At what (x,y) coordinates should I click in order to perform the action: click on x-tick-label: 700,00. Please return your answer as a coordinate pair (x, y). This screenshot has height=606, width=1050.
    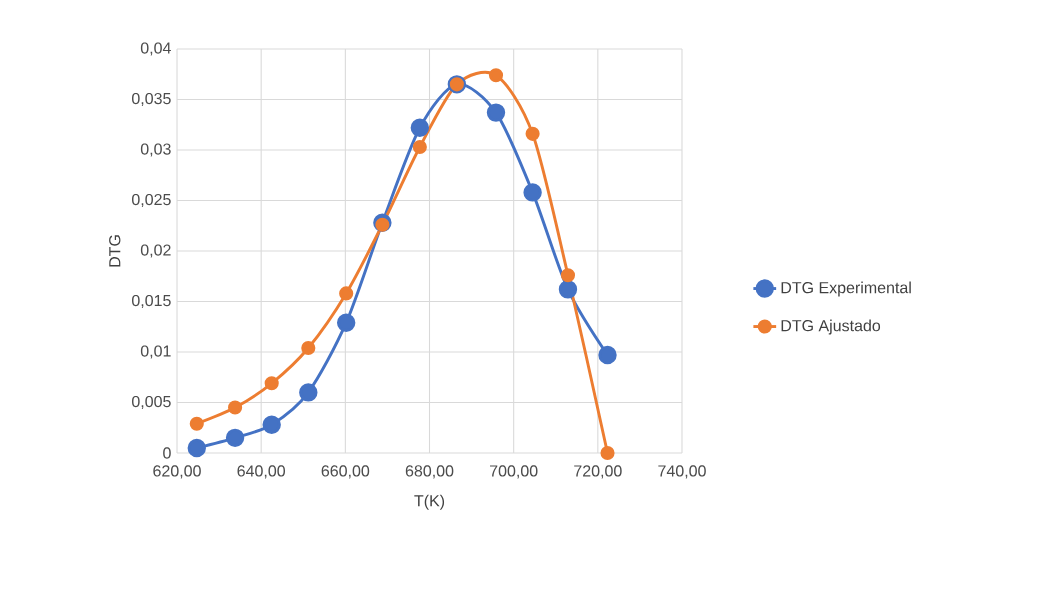
    Looking at the image, I should click on (514, 472).